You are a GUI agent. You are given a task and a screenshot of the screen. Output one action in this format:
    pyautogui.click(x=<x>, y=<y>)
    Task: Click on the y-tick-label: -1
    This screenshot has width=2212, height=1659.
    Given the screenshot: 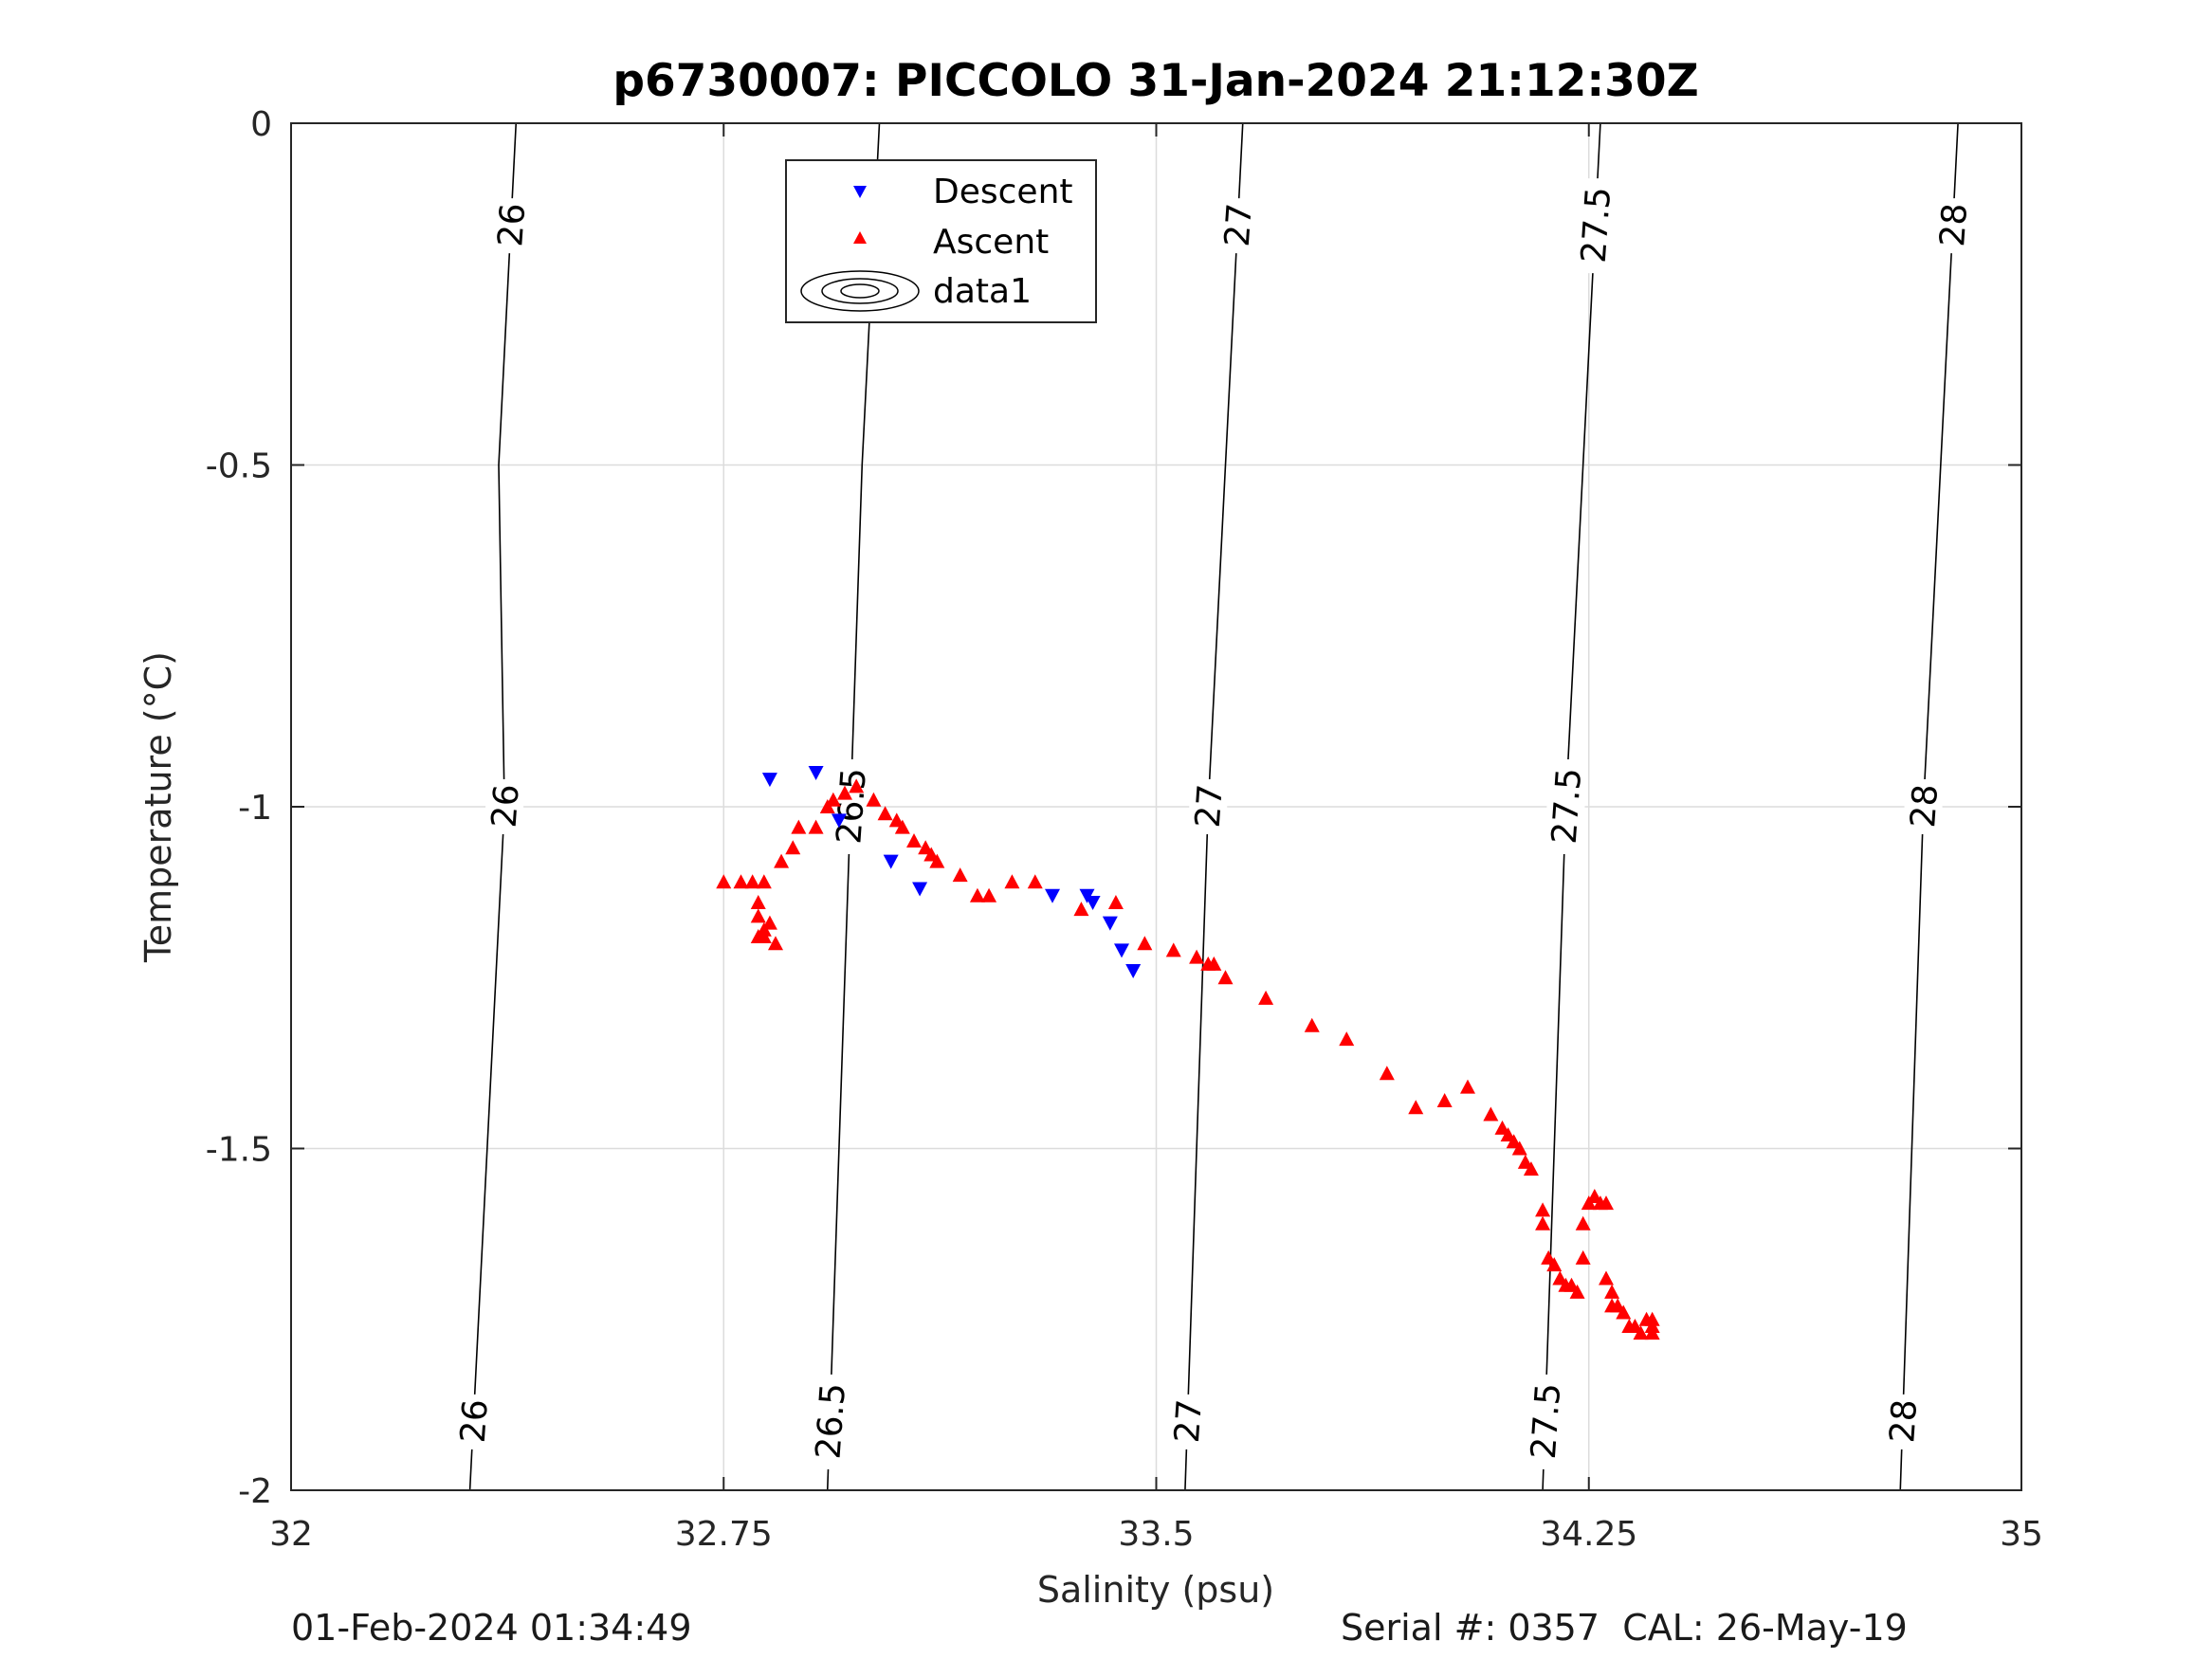 What is the action you would take?
    pyautogui.click(x=255, y=808)
    